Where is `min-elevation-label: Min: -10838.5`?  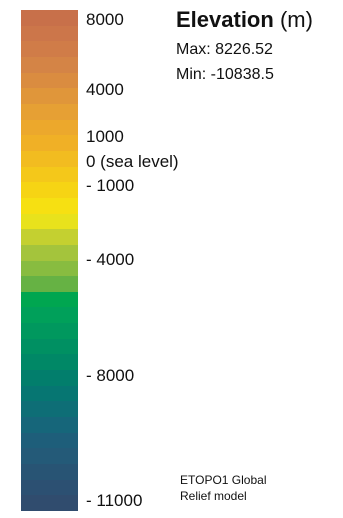 min-elevation-label: Min: -10838.5 is located at coordinates (225, 74).